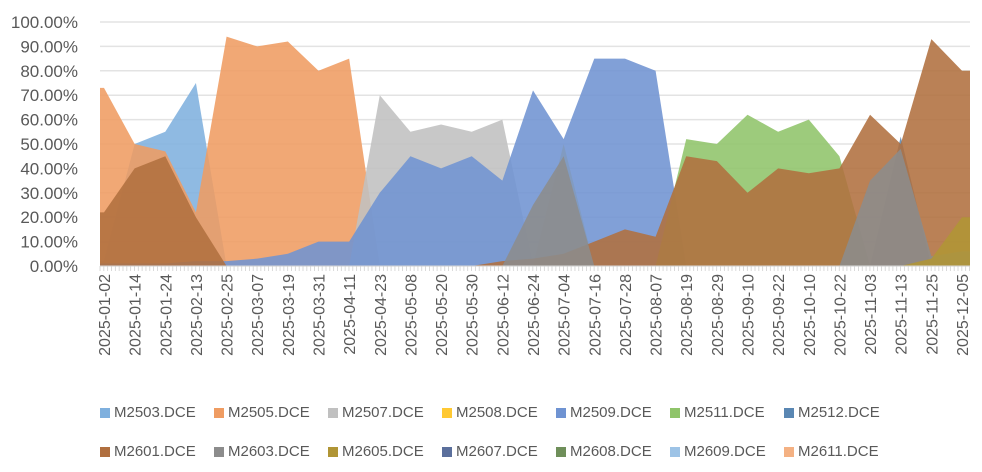 The height and width of the screenshot is (472, 982). I want to click on x-tick-label: 2025-12-05, so click(963, 315).